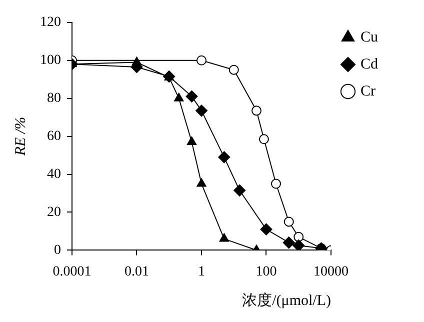  What do you see at coordinates (330, 272) in the screenshot?
I see `x-tick-label: 10000` at bounding box center [330, 272].